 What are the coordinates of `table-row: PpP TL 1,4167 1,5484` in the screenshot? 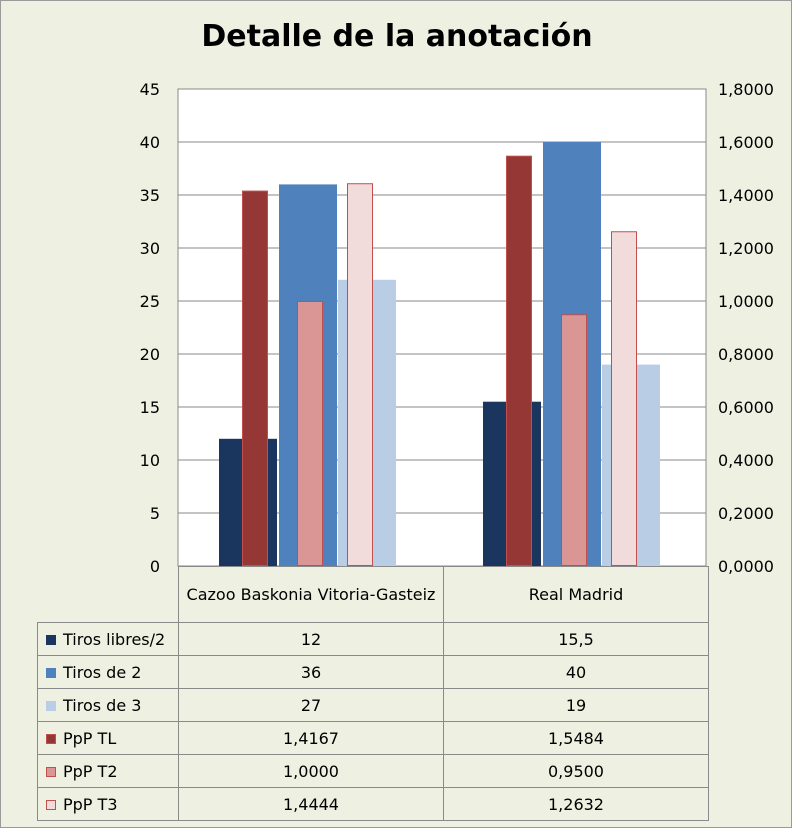 It's located at (373, 738).